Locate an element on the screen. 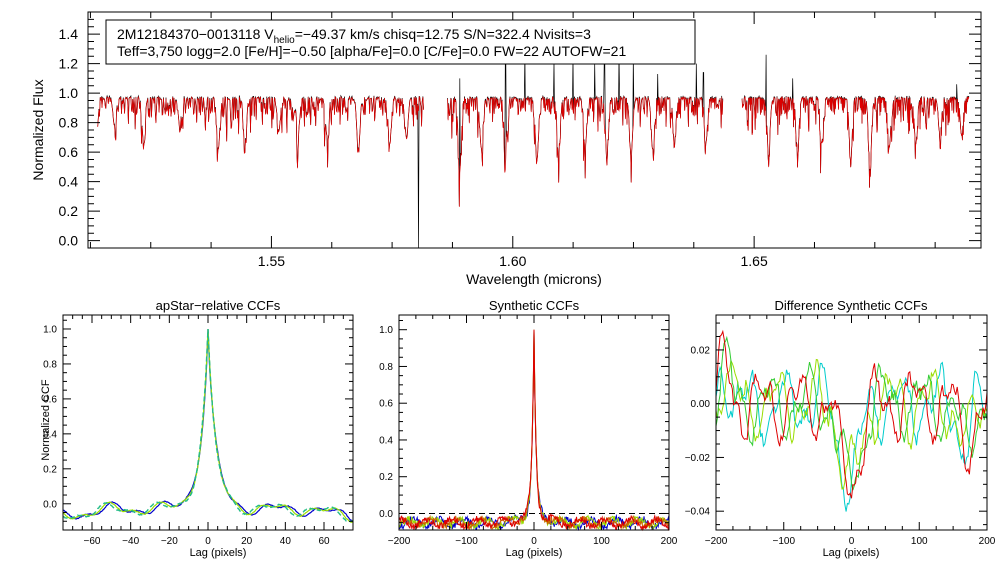  synthetic-ccf-y-tick-label: 1.0 is located at coordinates (386, 330).